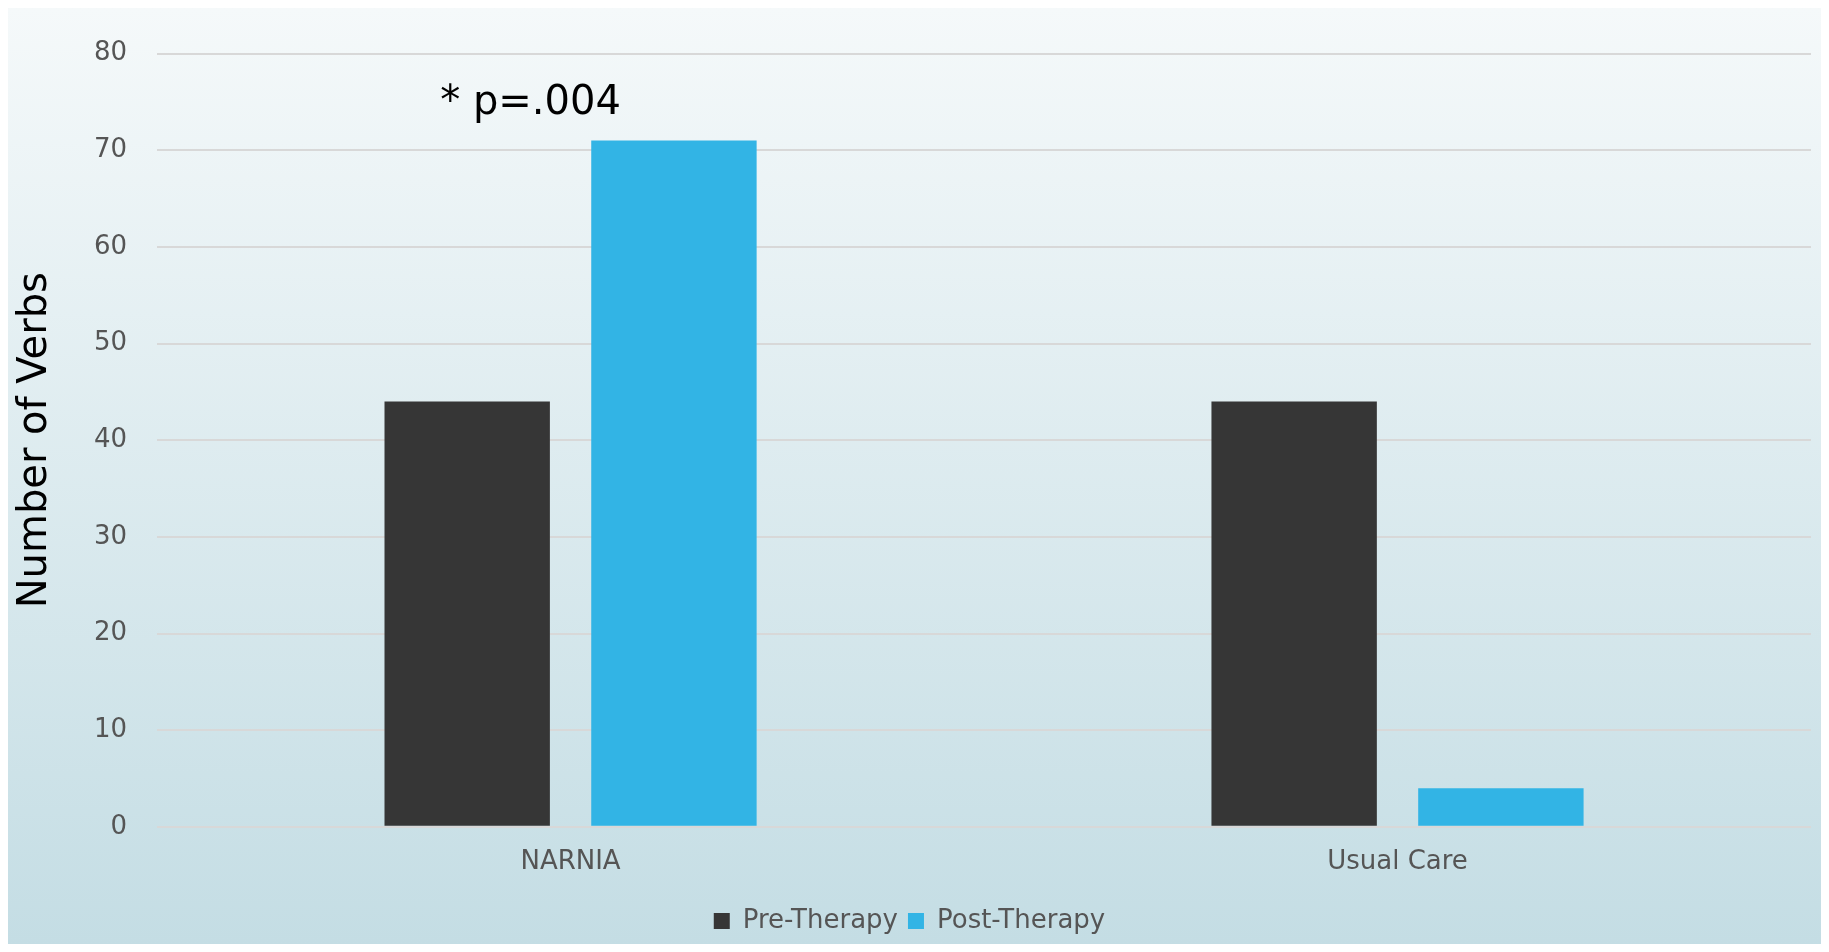 This screenshot has width=1829, height=952. I want to click on legend-label: Pre-Therapy, so click(820, 918).